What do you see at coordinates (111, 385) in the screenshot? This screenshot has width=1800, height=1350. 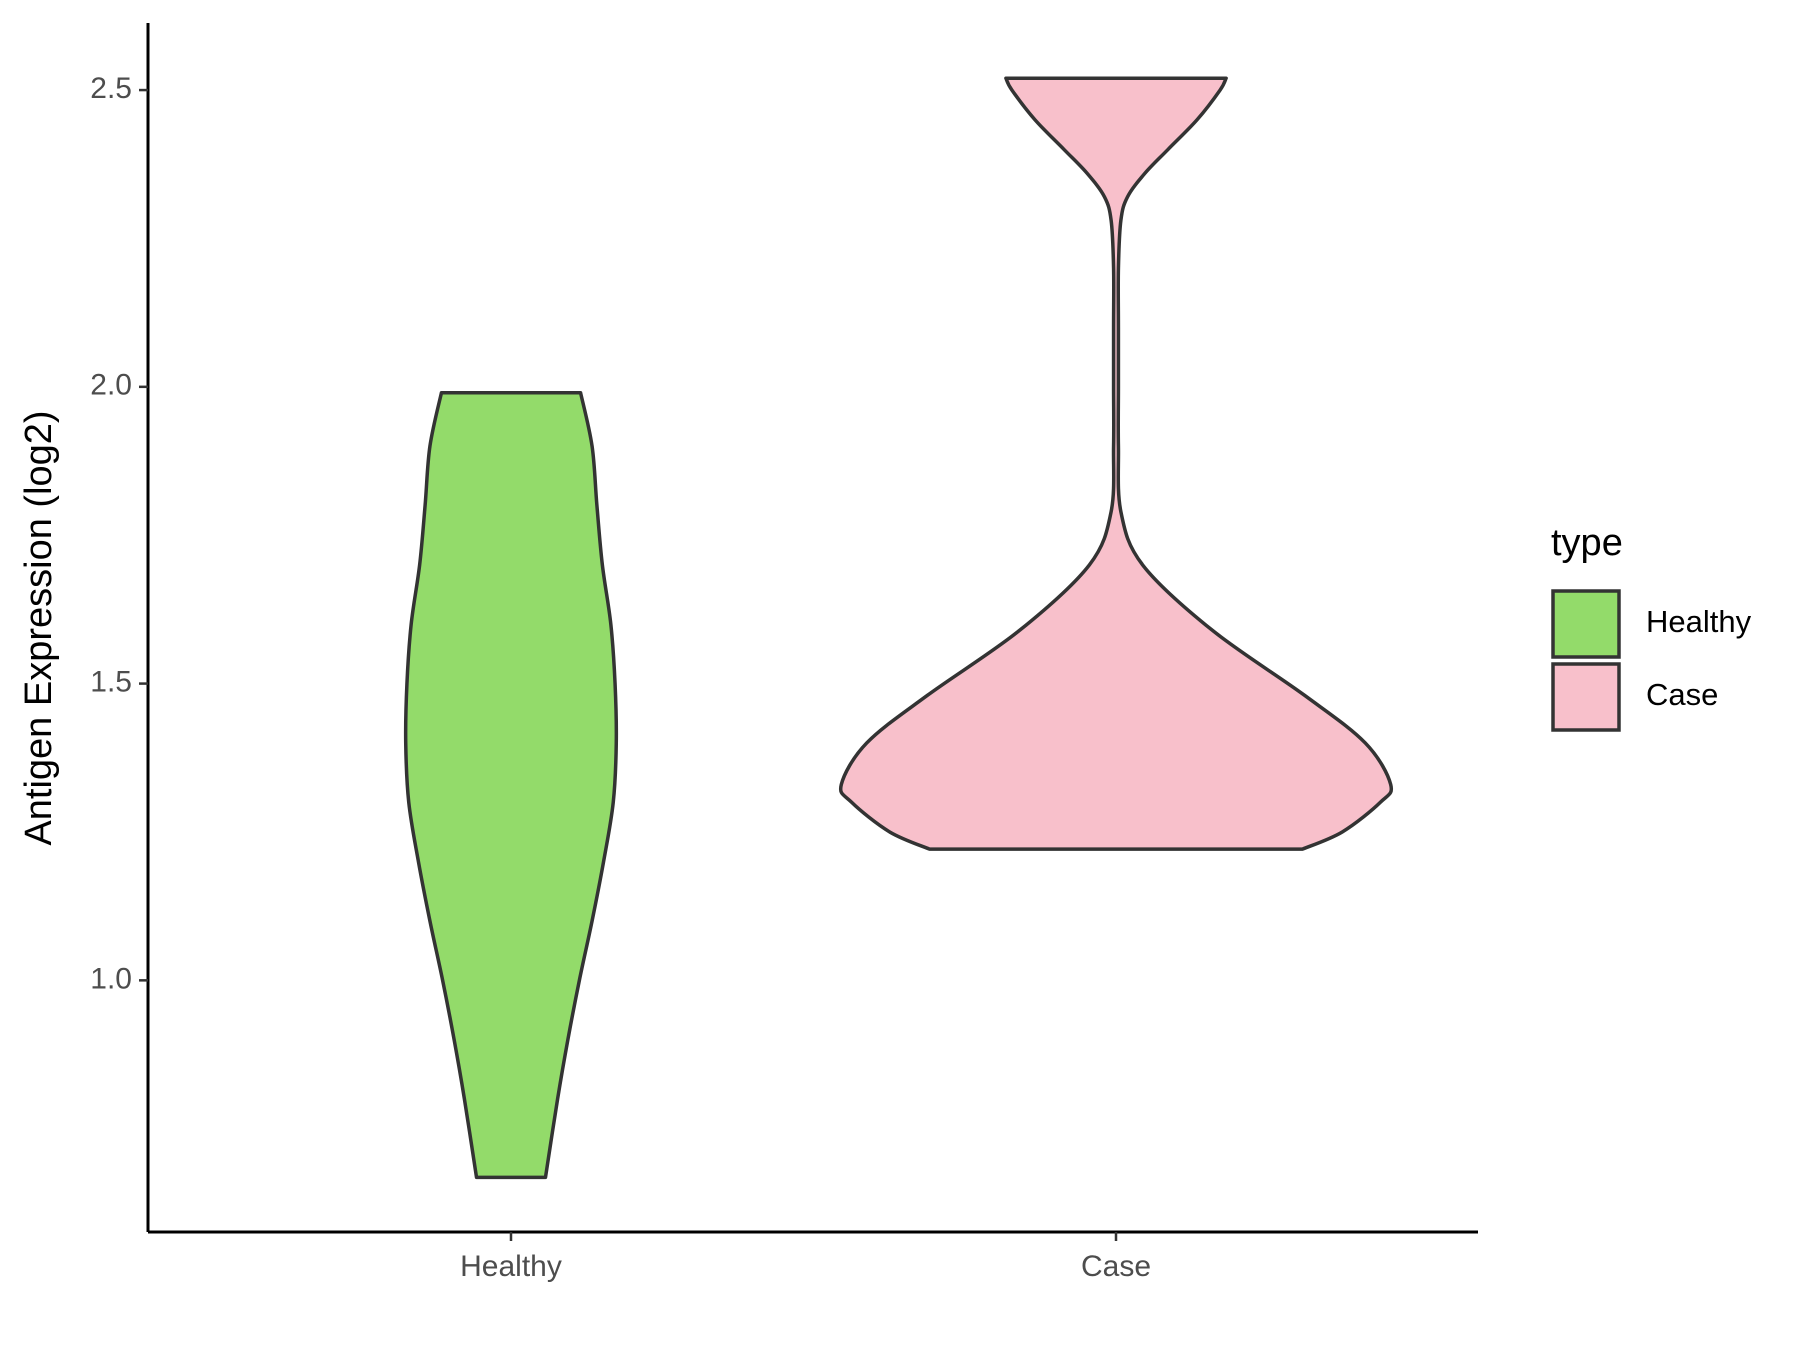 I see `y-tick-label: 2.0` at bounding box center [111, 385].